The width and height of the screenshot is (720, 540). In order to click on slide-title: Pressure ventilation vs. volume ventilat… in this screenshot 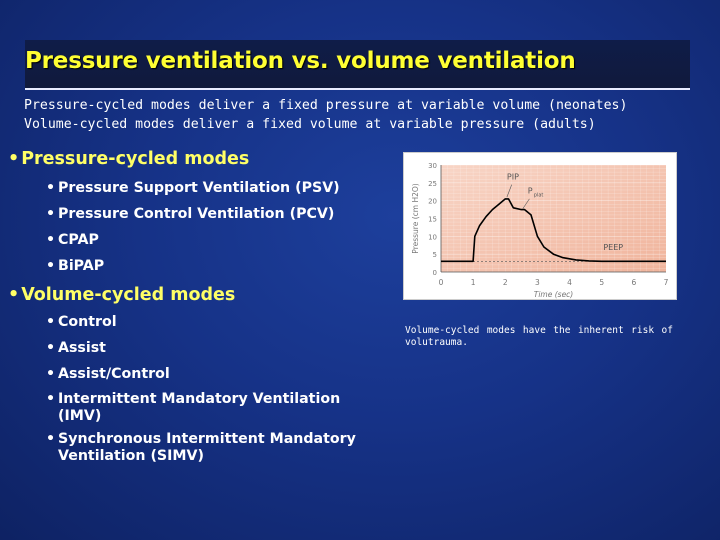, I will do `click(300, 61)`.